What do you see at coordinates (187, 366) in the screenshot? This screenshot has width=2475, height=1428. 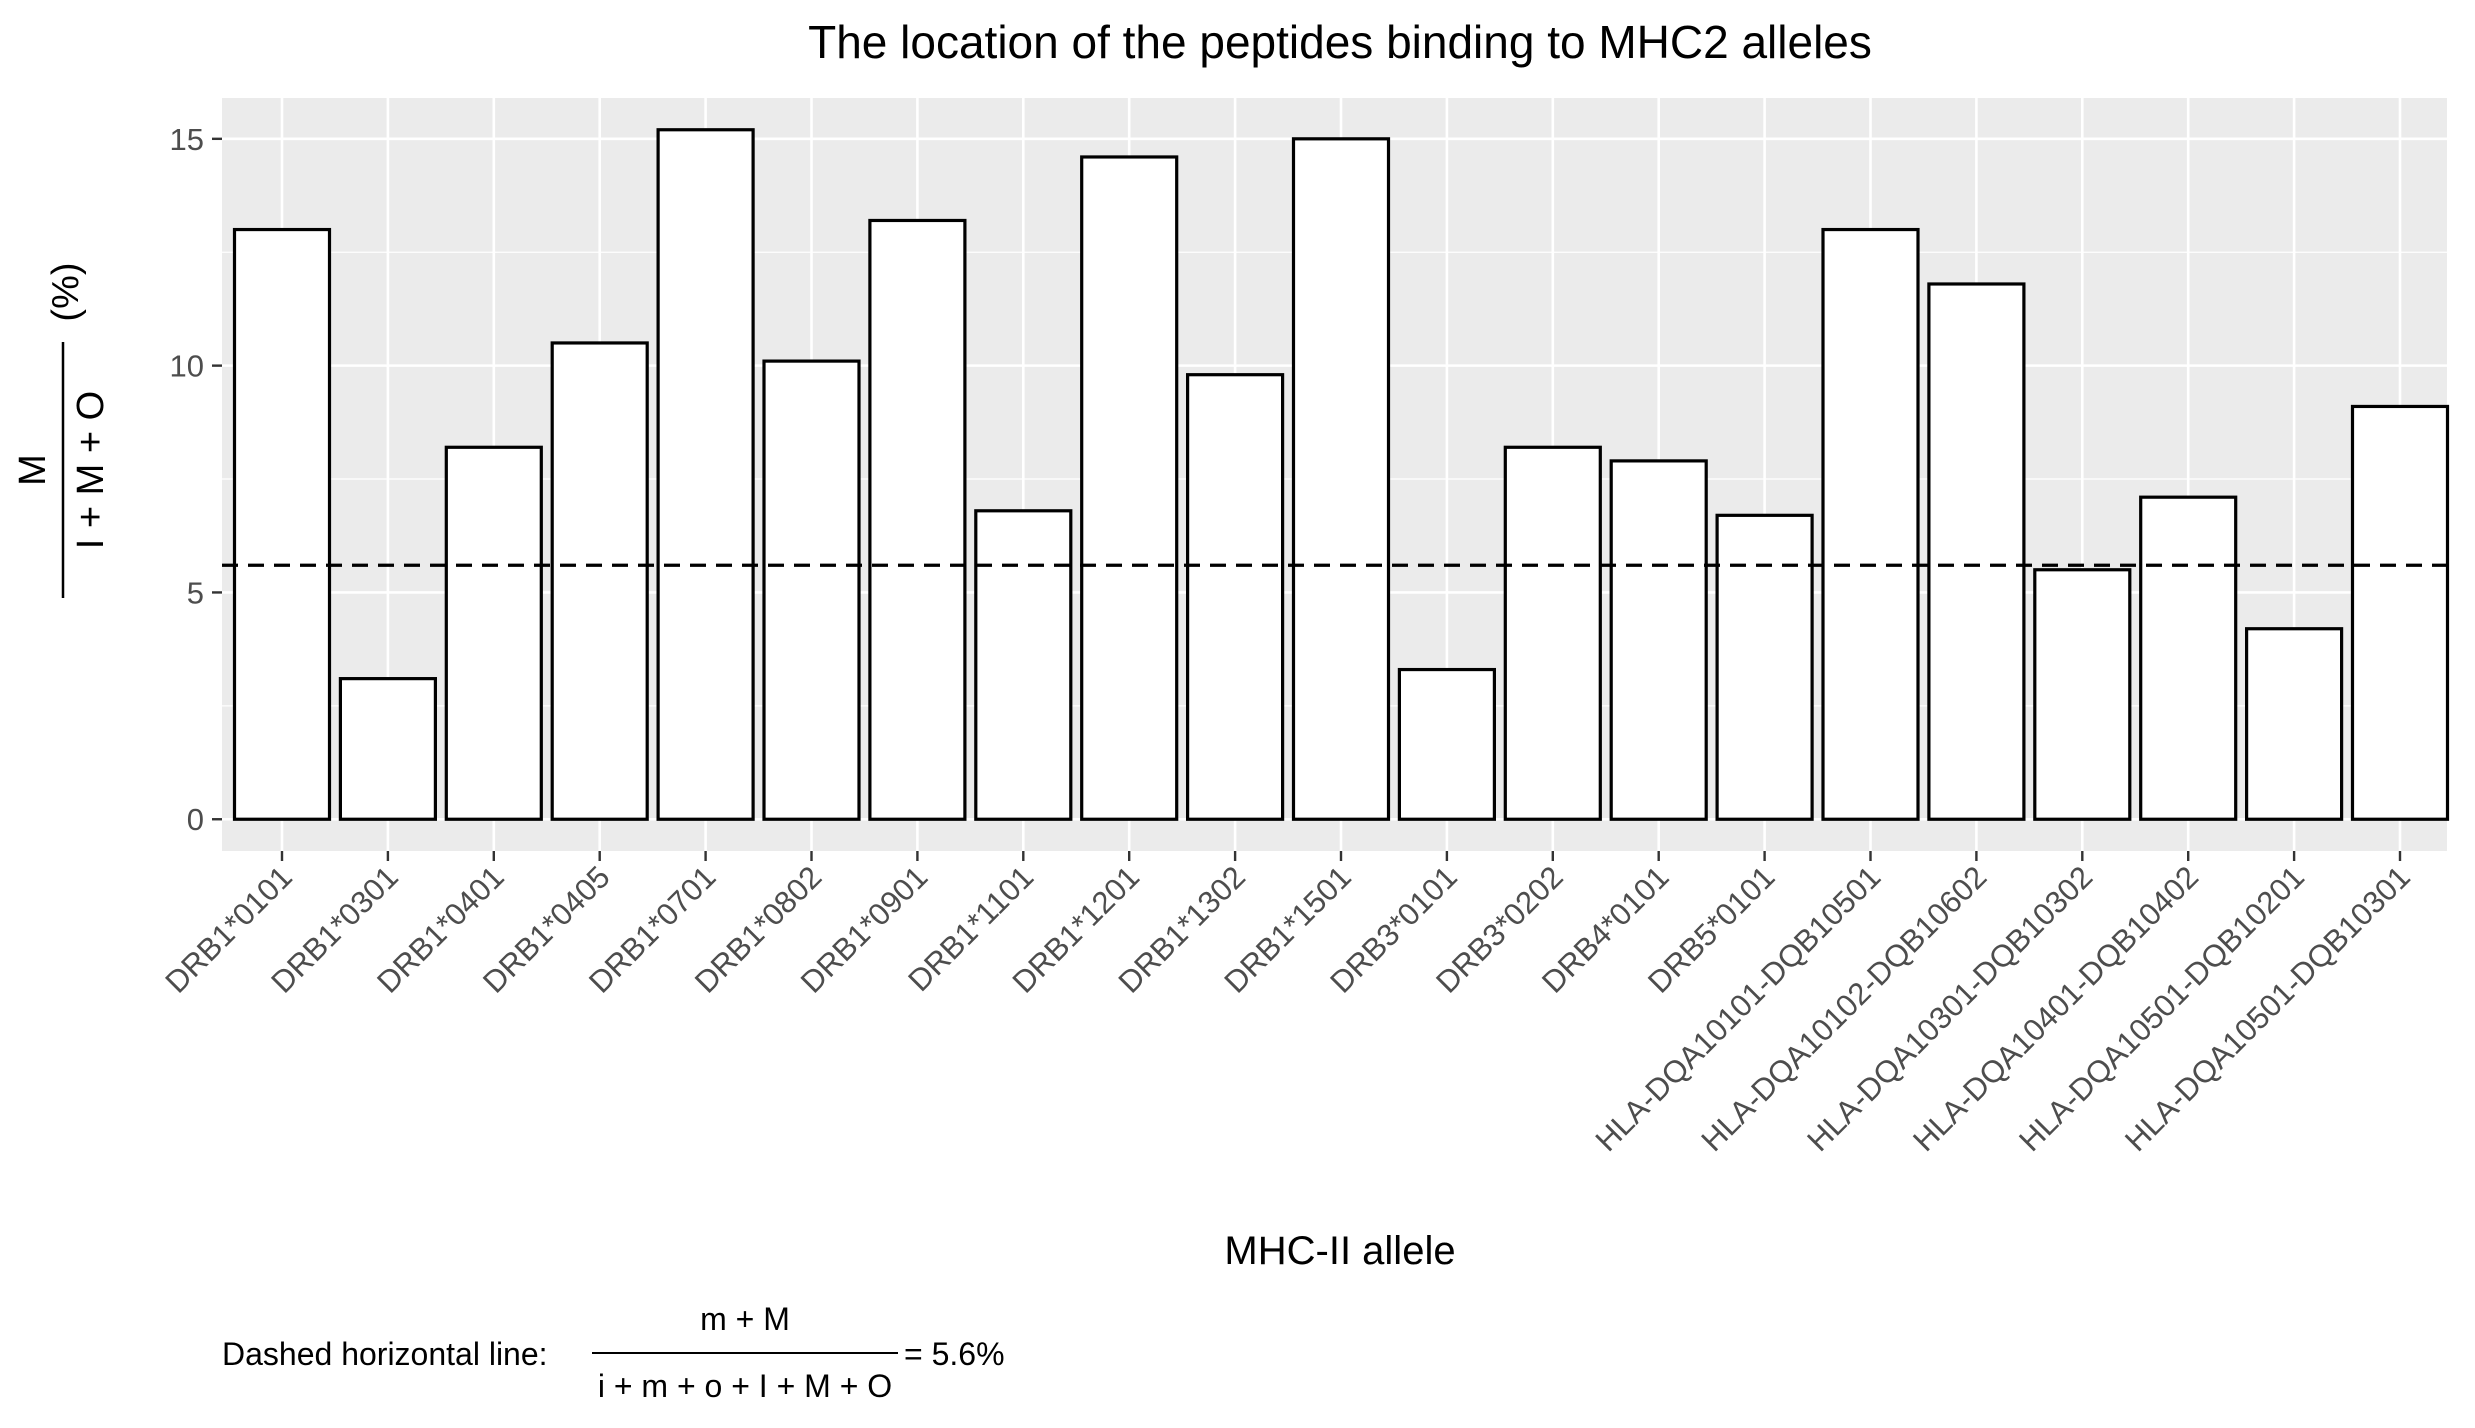 I see `y-tick-label: 10` at bounding box center [187, 366].